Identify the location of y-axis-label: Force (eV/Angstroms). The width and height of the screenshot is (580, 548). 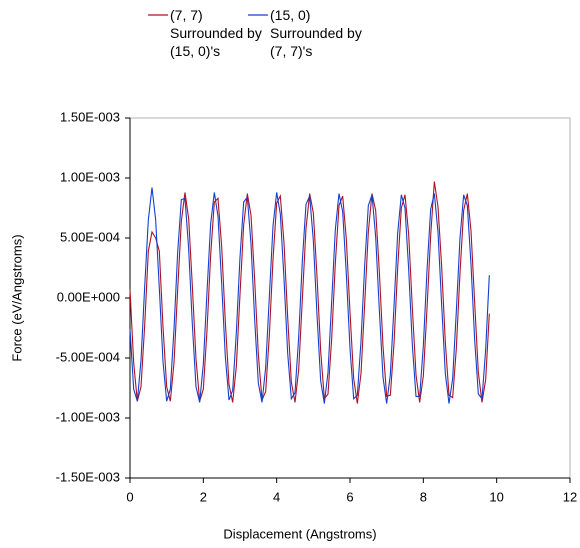
(16, 297).